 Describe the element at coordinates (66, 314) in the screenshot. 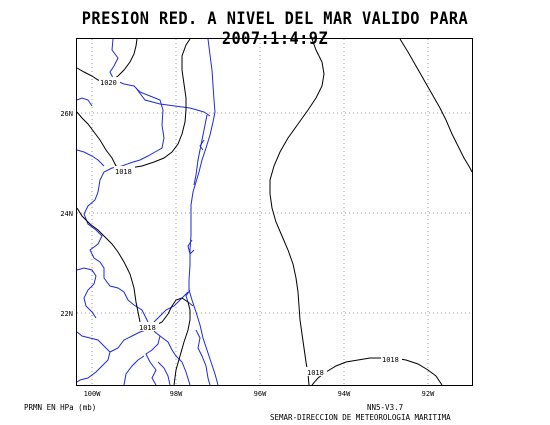

I see `lat-label: 22N` at that location.